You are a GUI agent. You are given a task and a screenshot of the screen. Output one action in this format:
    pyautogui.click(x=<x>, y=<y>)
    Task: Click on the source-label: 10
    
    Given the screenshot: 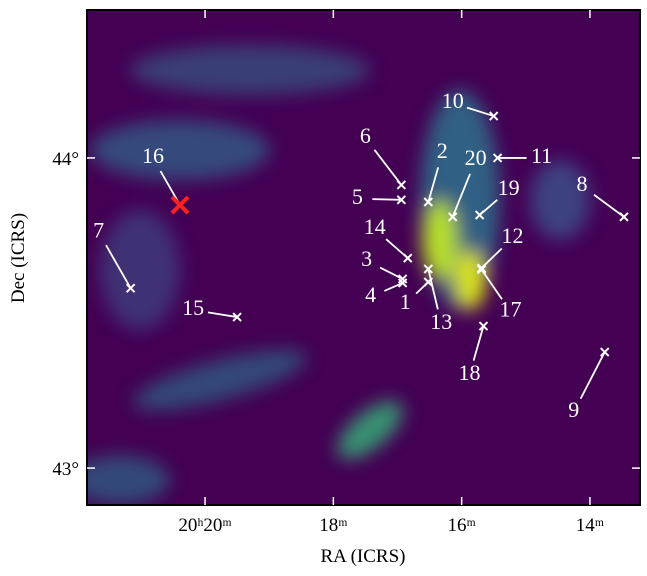 What is the action you would take?
    pyautogui.click(x=453, y=100)
    